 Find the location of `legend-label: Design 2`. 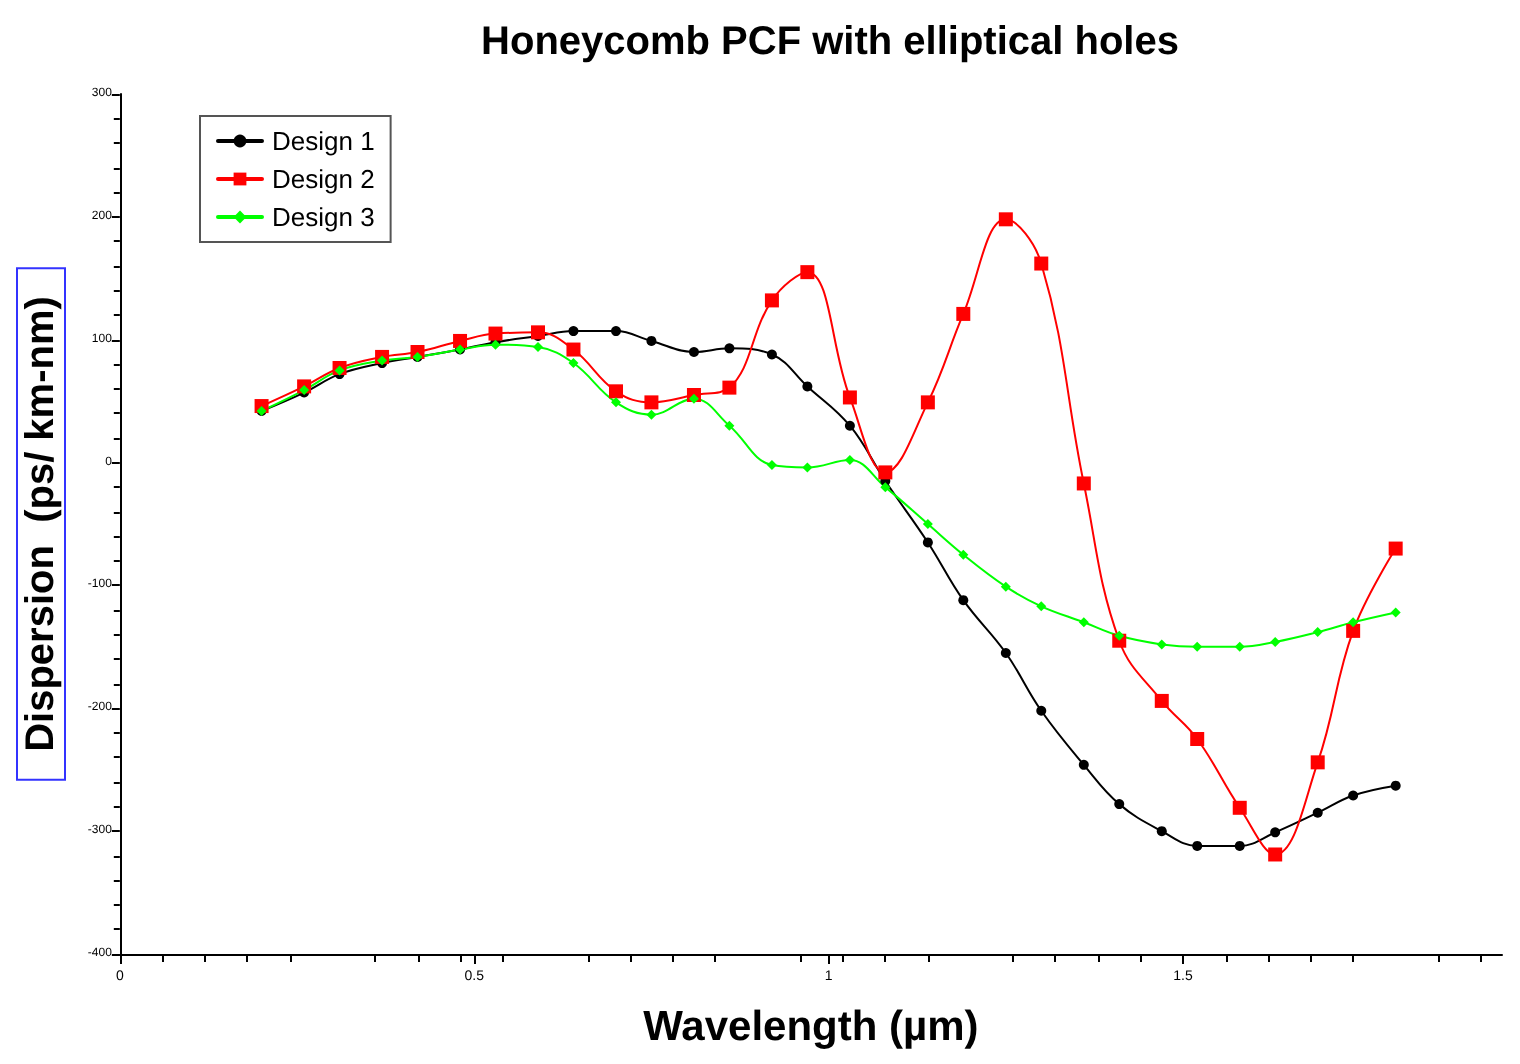

legend-label: Design 2 is located at coordinates (323, 179).